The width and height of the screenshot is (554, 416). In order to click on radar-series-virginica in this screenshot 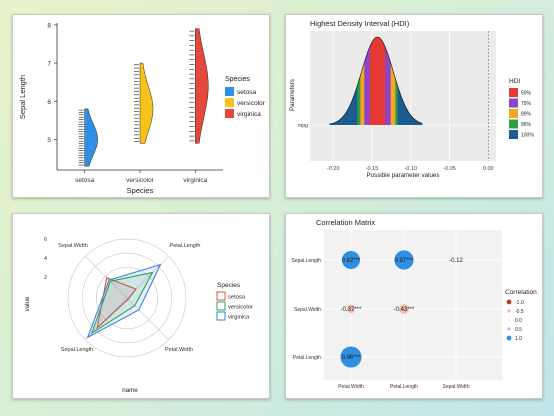, I will do `click(124, 301)`.